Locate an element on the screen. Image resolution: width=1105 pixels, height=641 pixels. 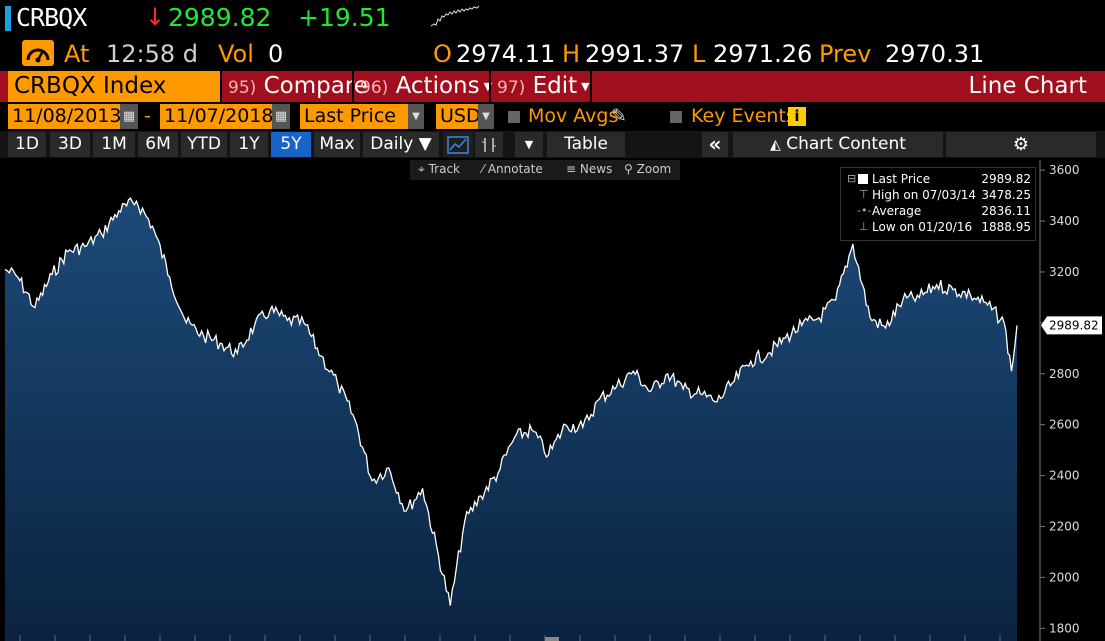
table-button: Table is located at coordinates (586, 144).